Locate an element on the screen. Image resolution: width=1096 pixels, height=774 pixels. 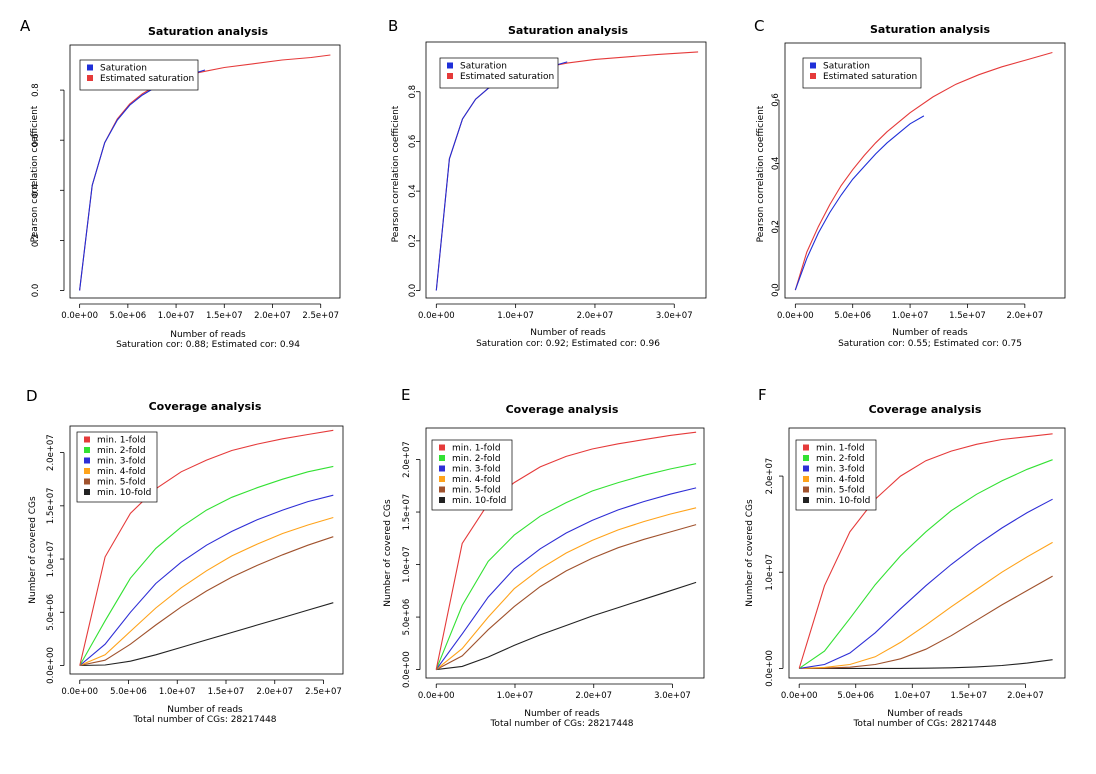
panel-d-legend-swatch is located at coordinates (87, 492).